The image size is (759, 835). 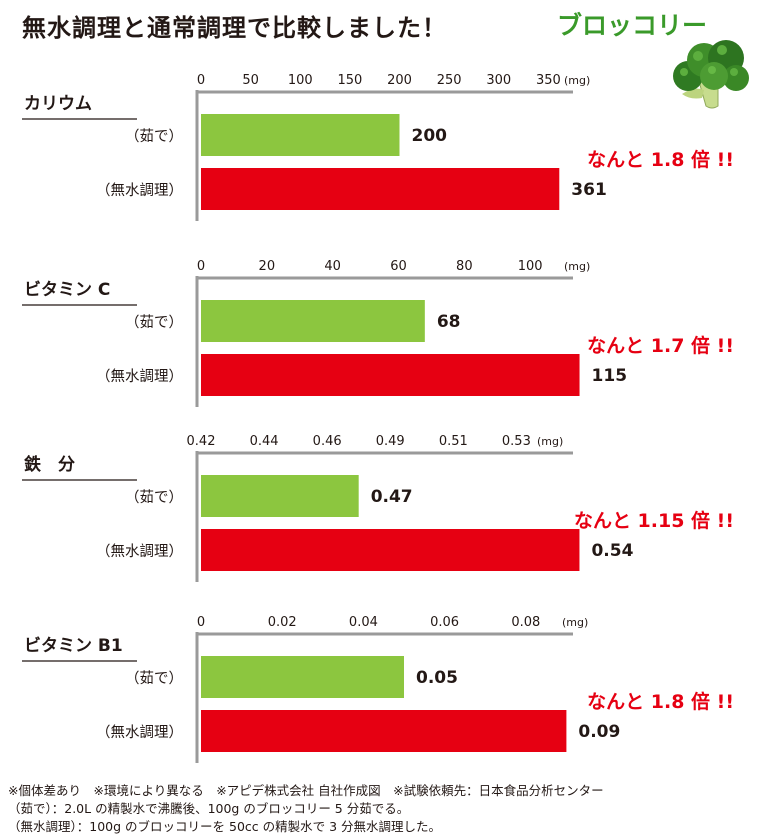 I want to click on tick-label: 0.06, so click(x=444, y=622).